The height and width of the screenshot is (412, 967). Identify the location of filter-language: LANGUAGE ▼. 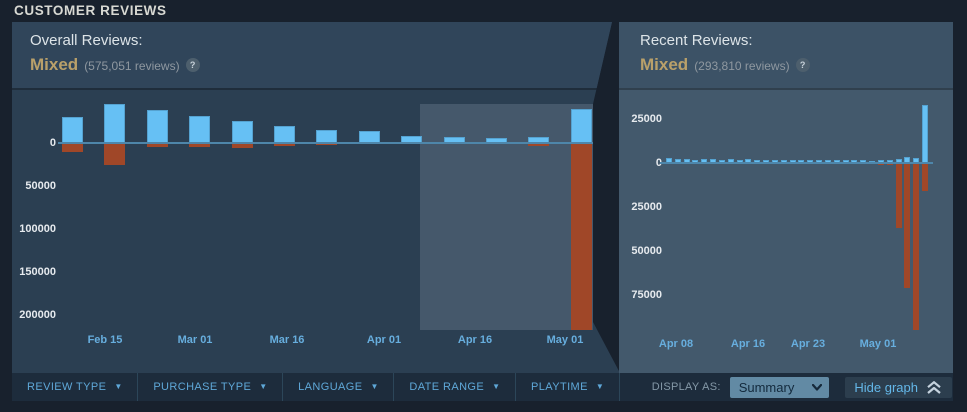
(339, 387).